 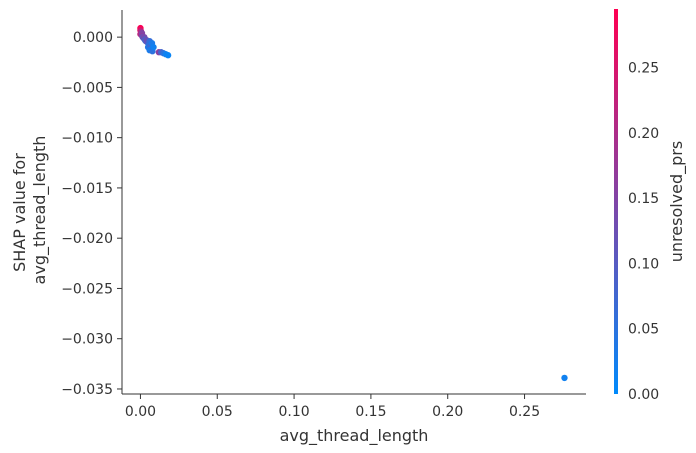 What do you see at coordinates (643, 134) in the screenshot?
I see `colorbar-tick-label: 0.20` at bounding box center [643, 134].